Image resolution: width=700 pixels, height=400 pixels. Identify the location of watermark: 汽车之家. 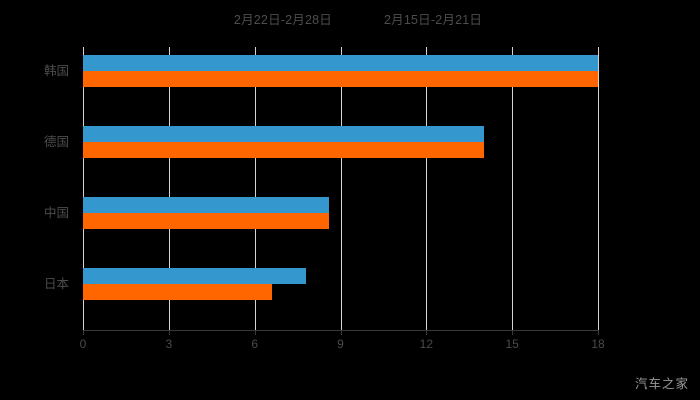
(661, 384).